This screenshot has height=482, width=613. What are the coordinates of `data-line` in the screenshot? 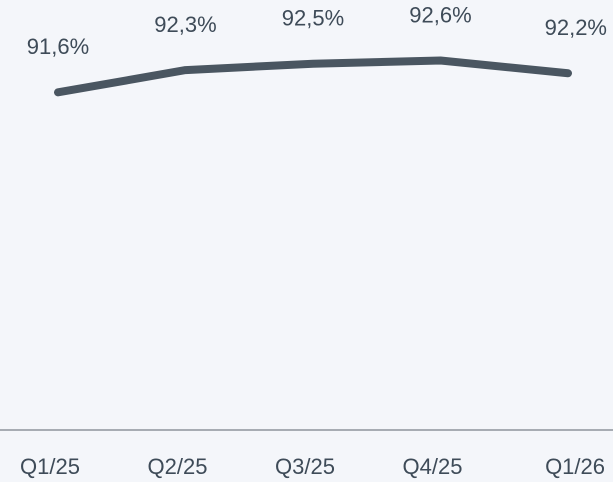 It's located at (313, 76).